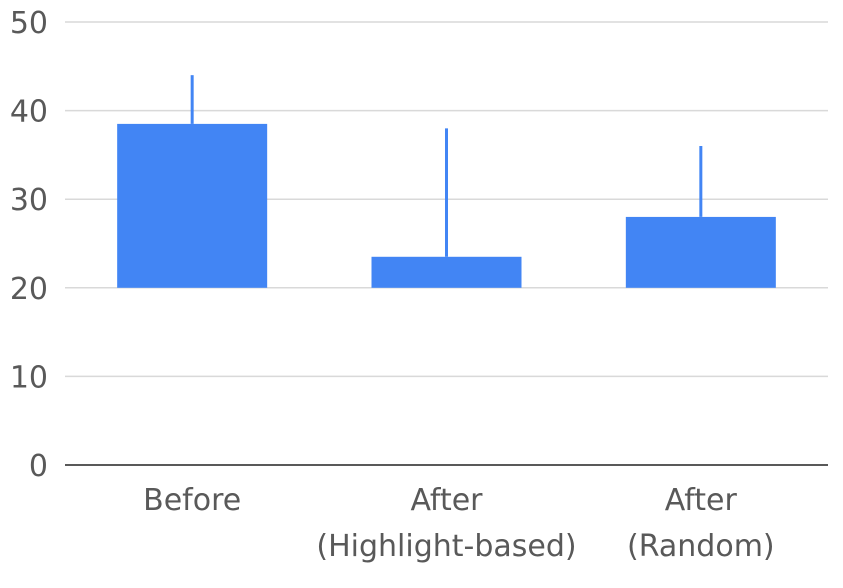  I want to click on y-tick-label-0: 0, so click(38, 466).